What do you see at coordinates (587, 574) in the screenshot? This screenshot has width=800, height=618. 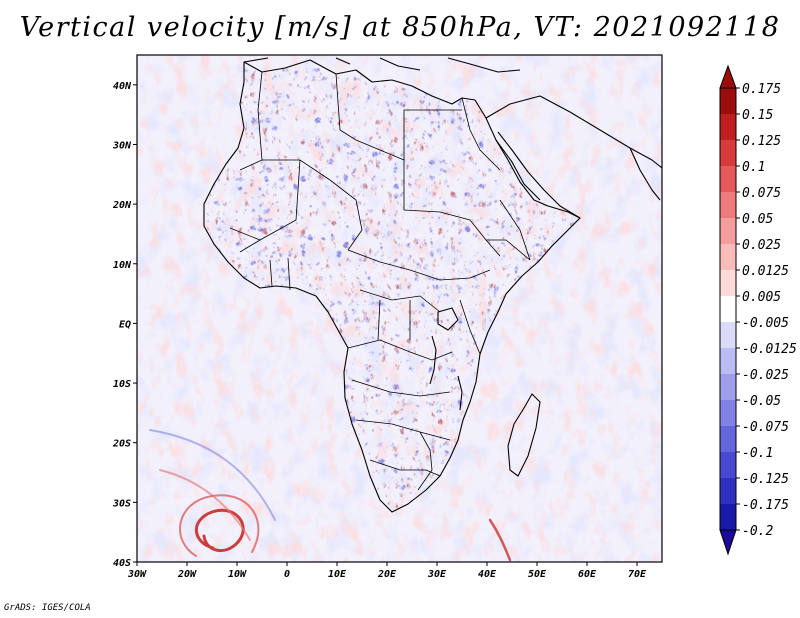 I see `lon-tick-label: 60E` at bounding box center [587, 574].